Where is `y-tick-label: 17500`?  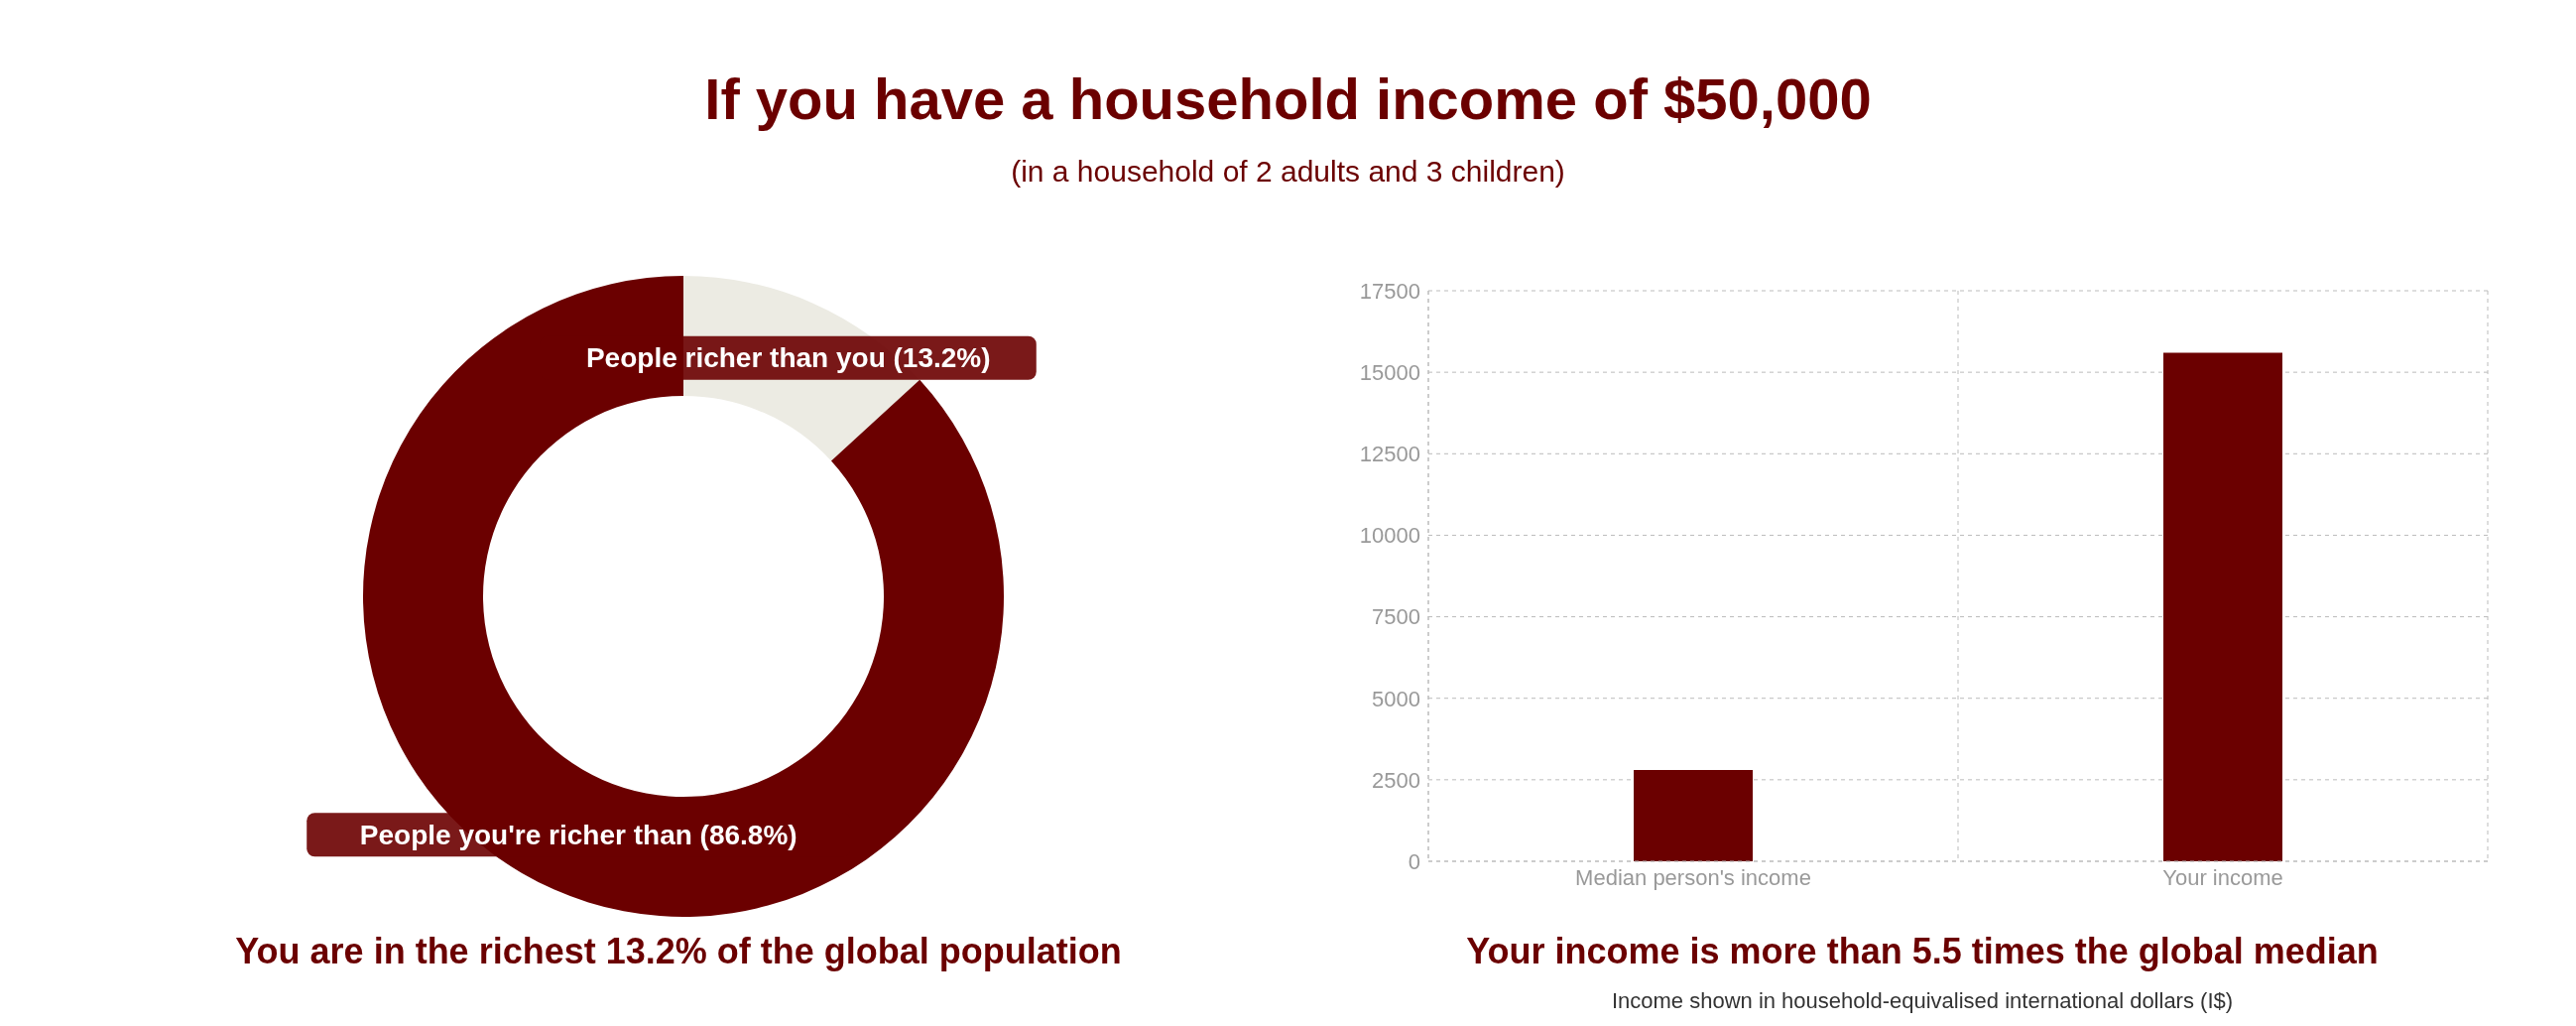
y-tick-label: 17500 is located at coordinates (1389, 291).